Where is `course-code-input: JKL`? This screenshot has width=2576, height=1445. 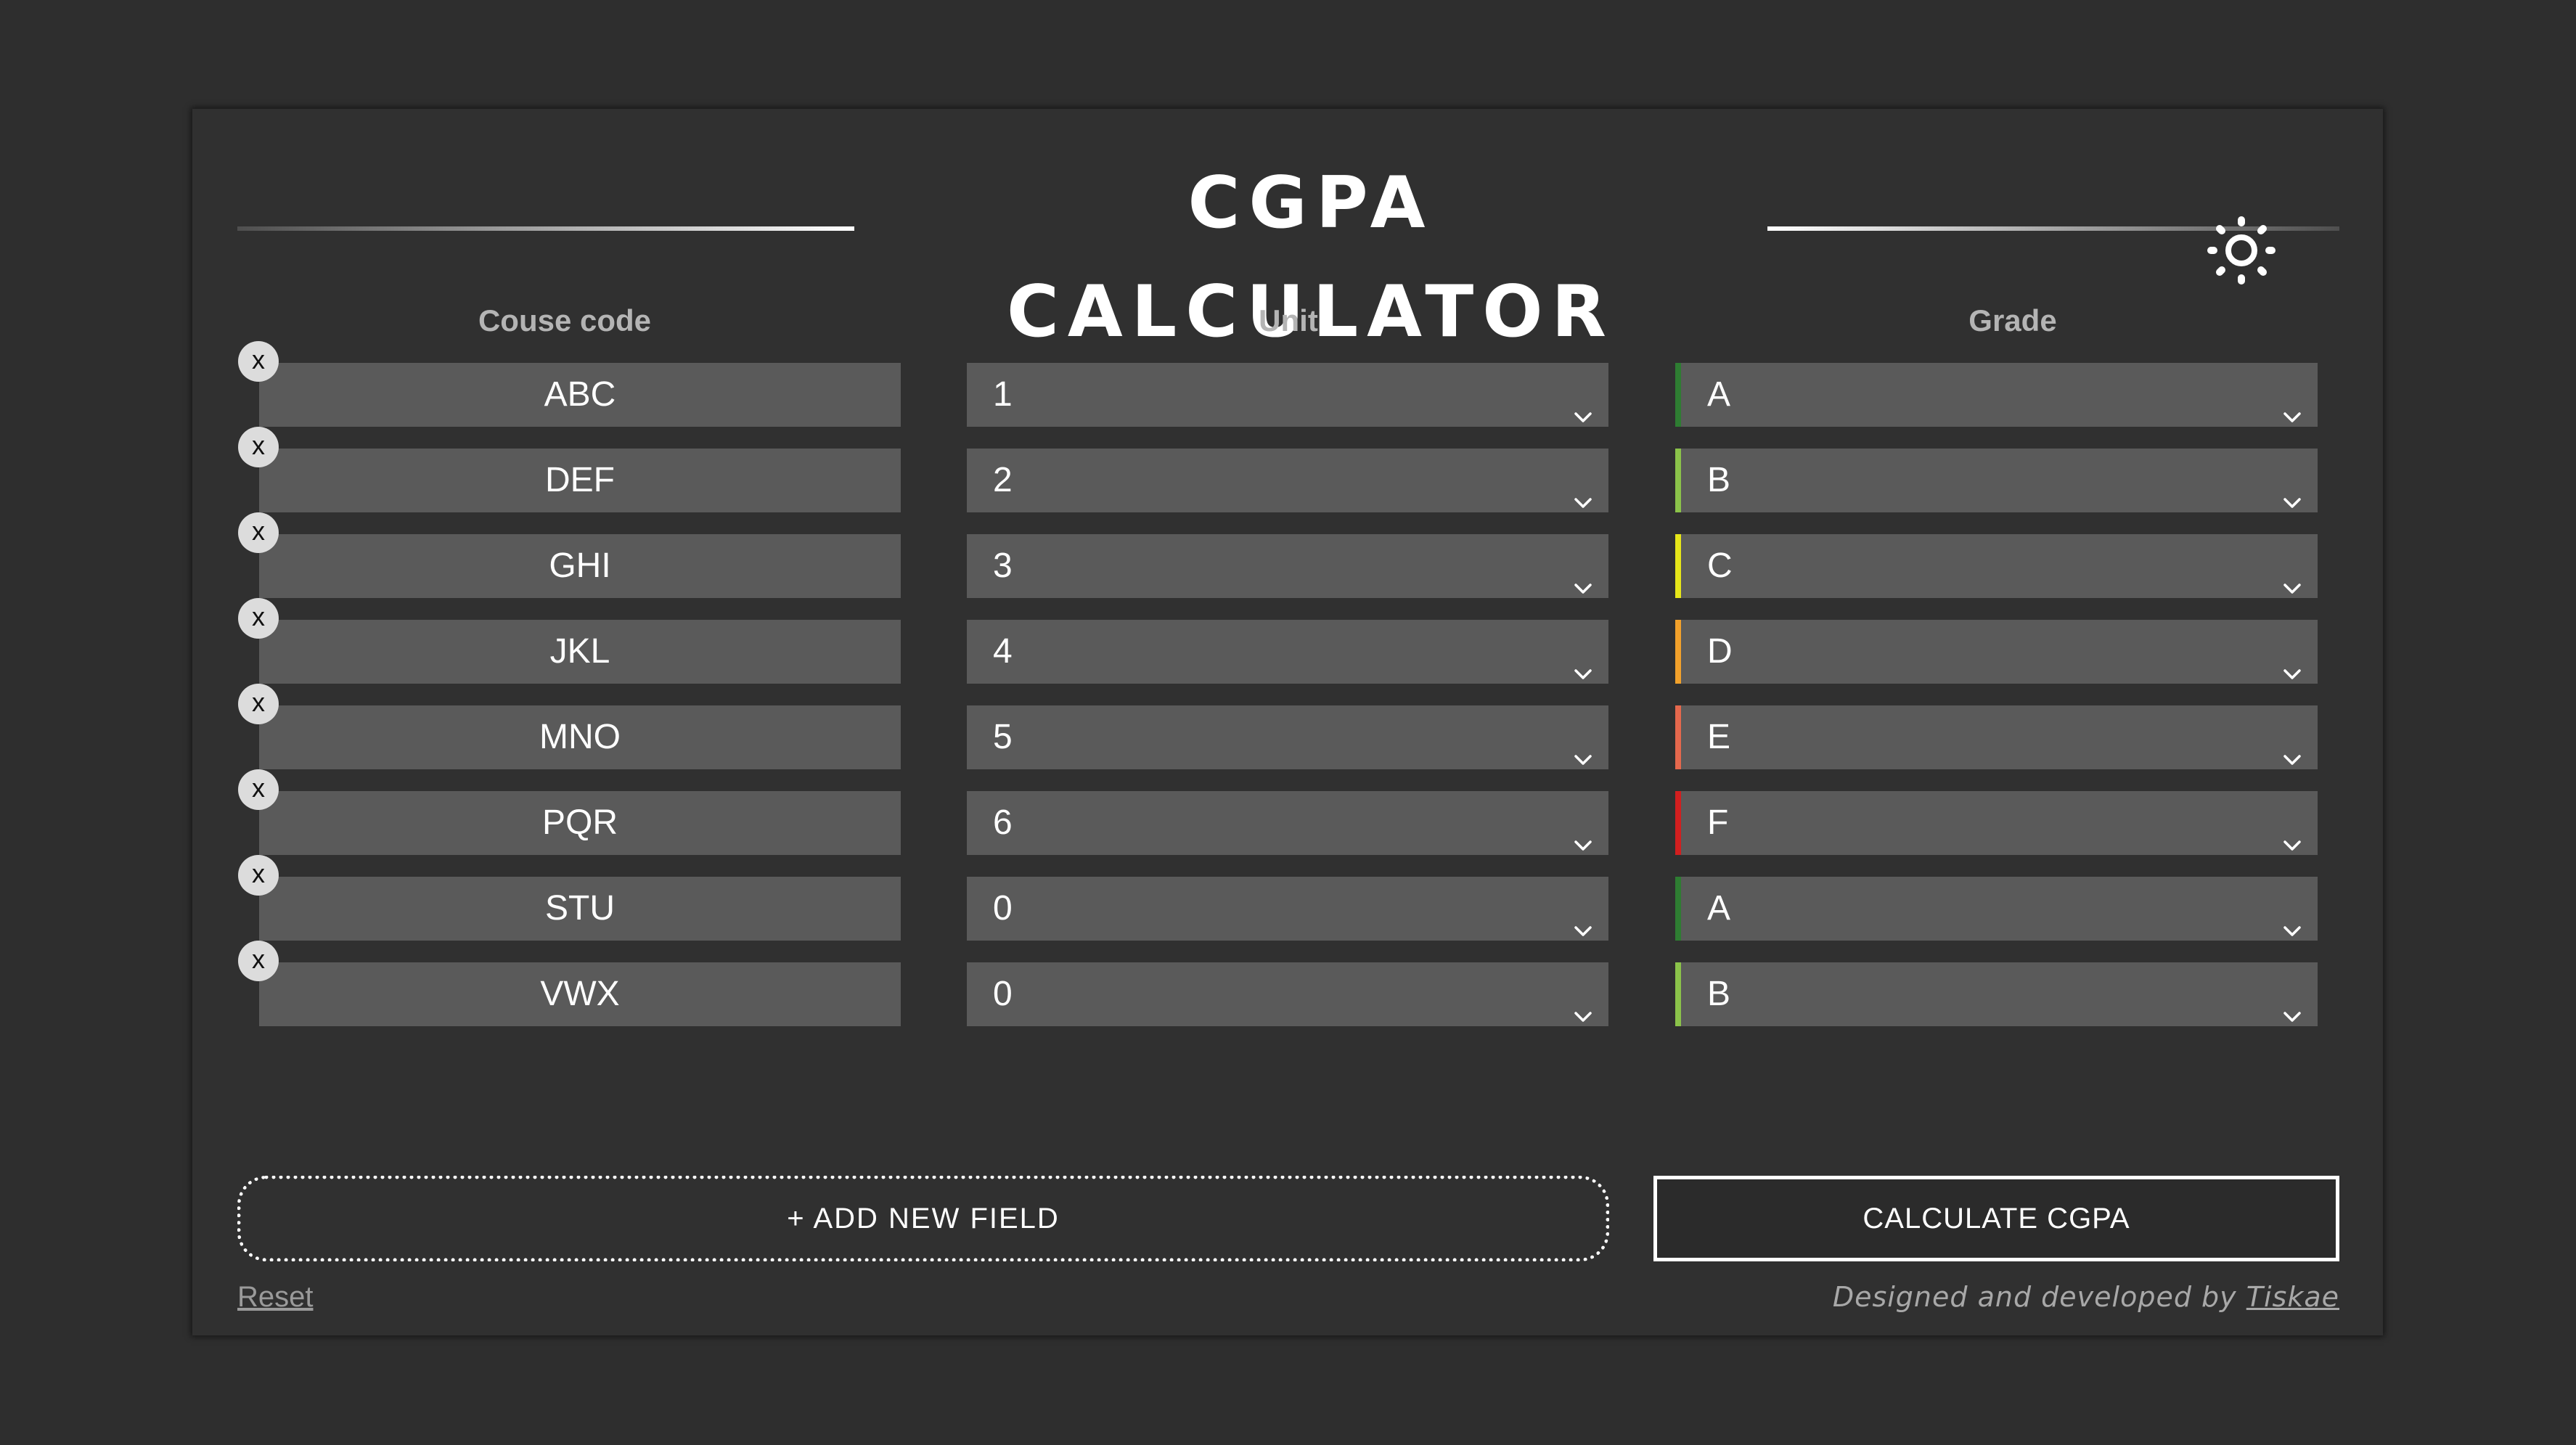 course-code-input: JKL is located at coordinates (580, 652).